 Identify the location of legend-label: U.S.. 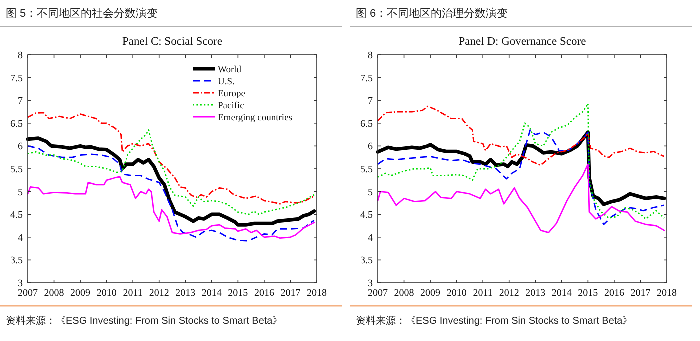
(226, 83).